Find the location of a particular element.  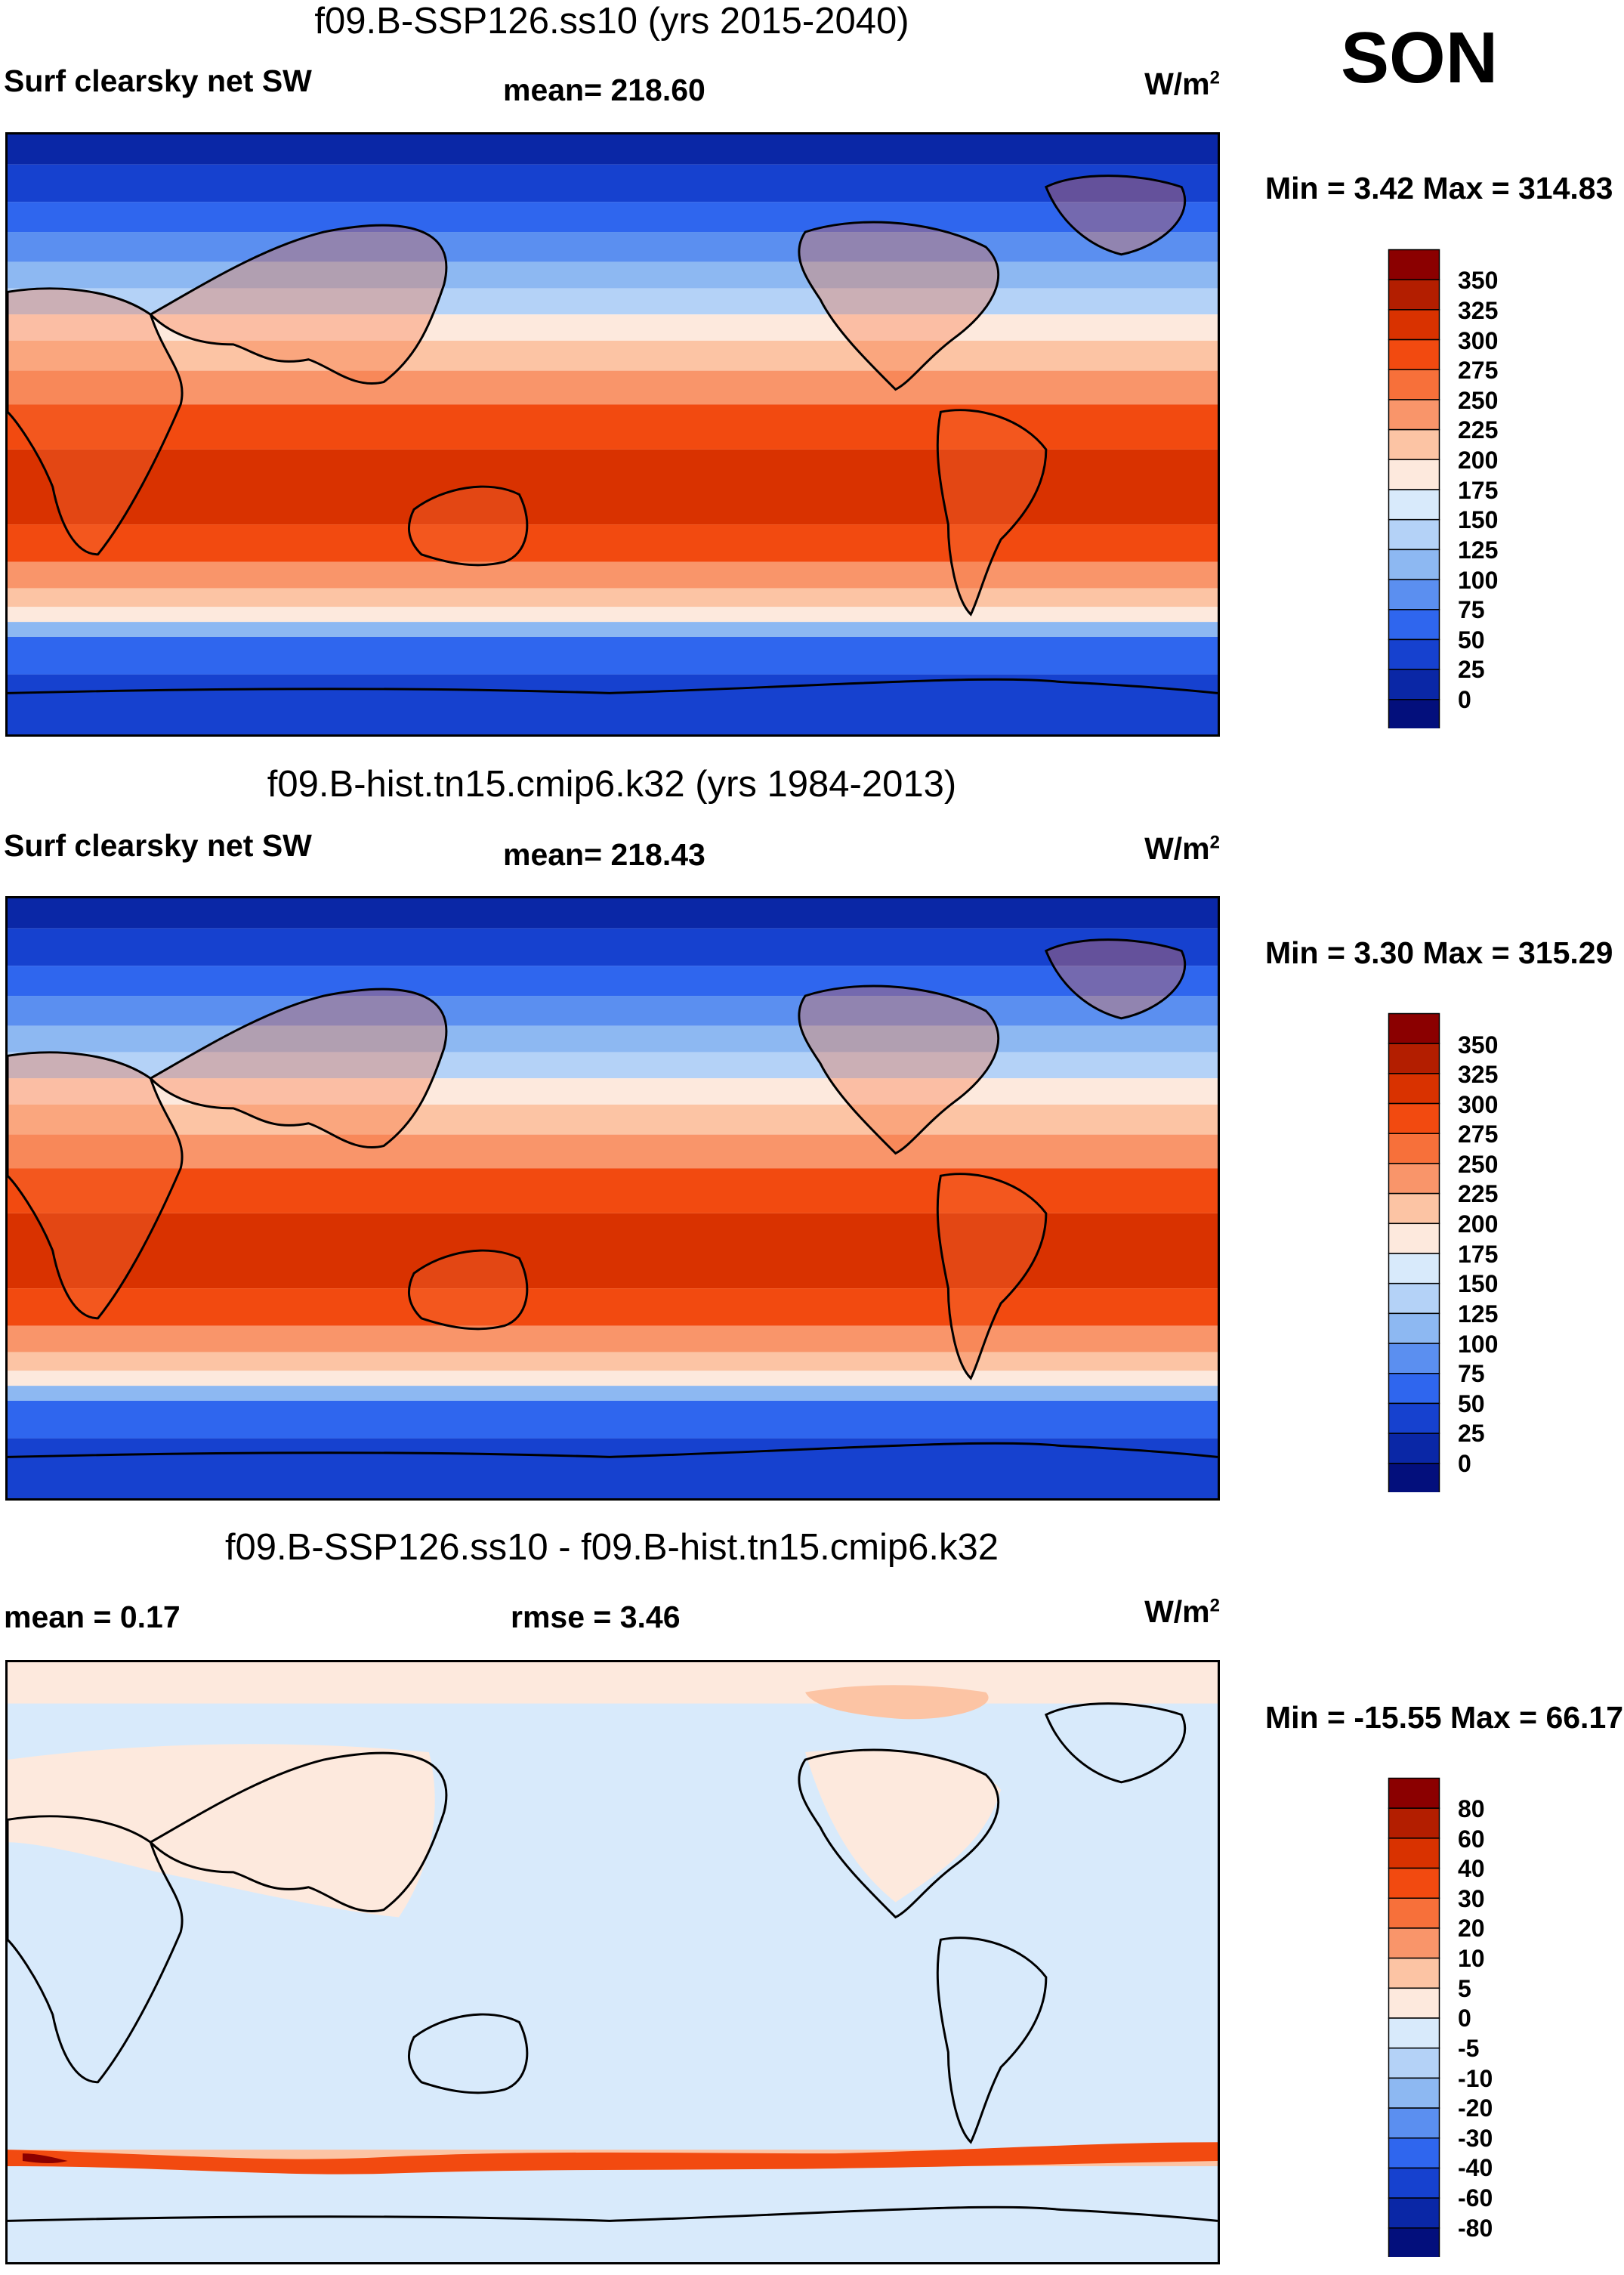

cbar-2-label: 150 is located at coordinates (1478, 1283).